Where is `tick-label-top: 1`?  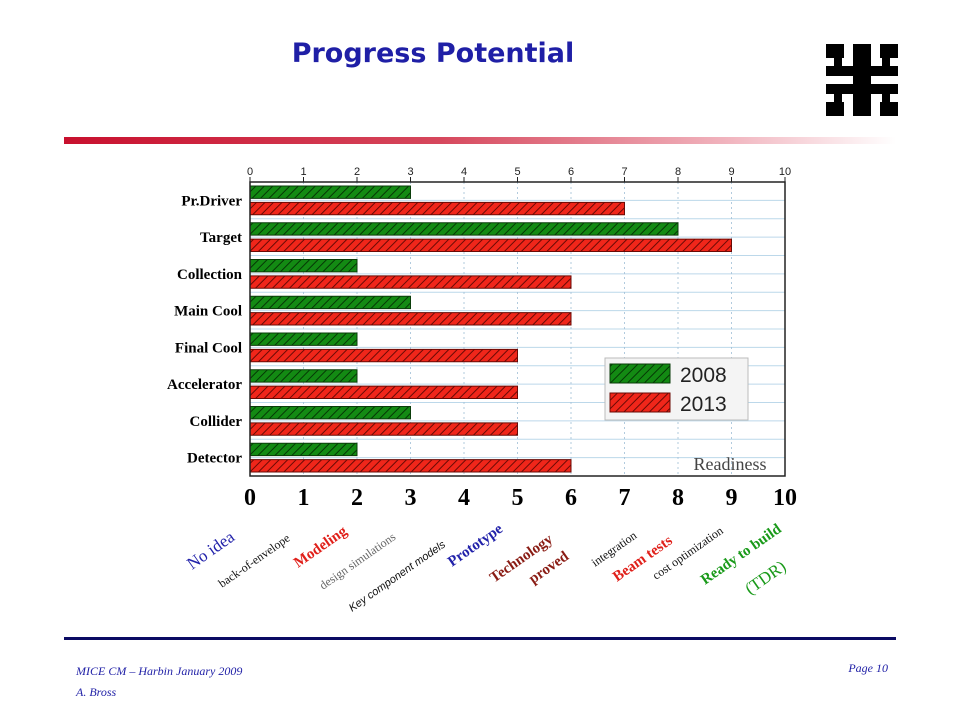 tick-label-top: 1 is located at coordinates (303, 172).